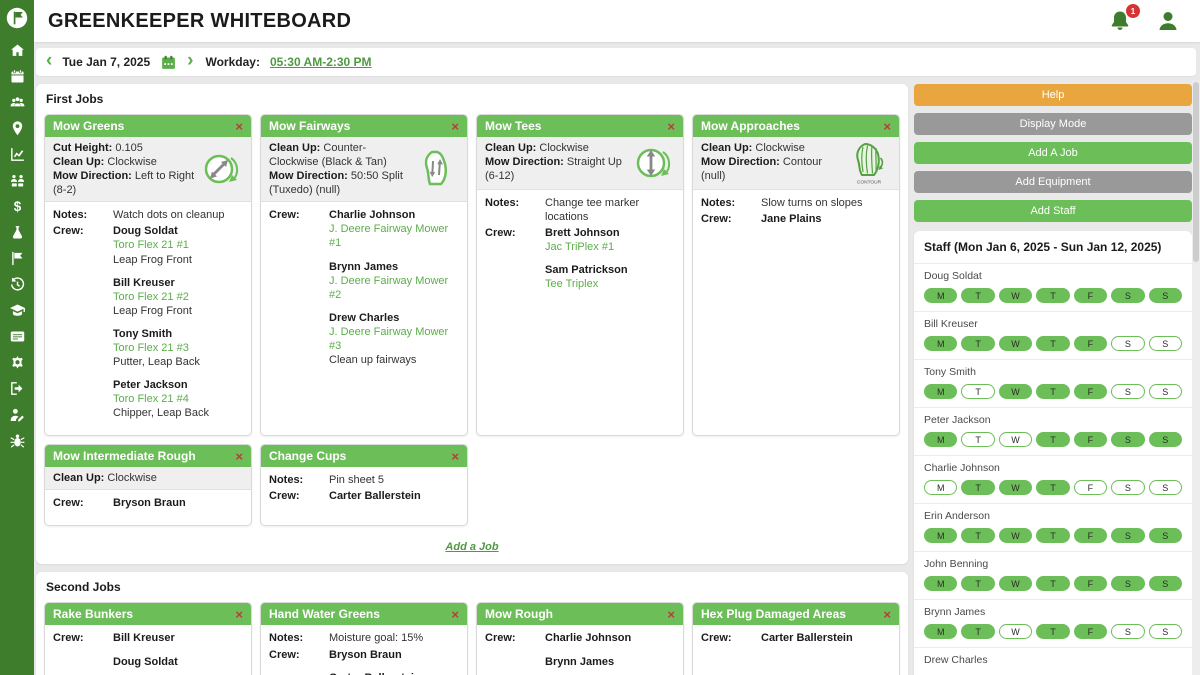  I want to click on prev-day-button: ‹, so click(49, 60).